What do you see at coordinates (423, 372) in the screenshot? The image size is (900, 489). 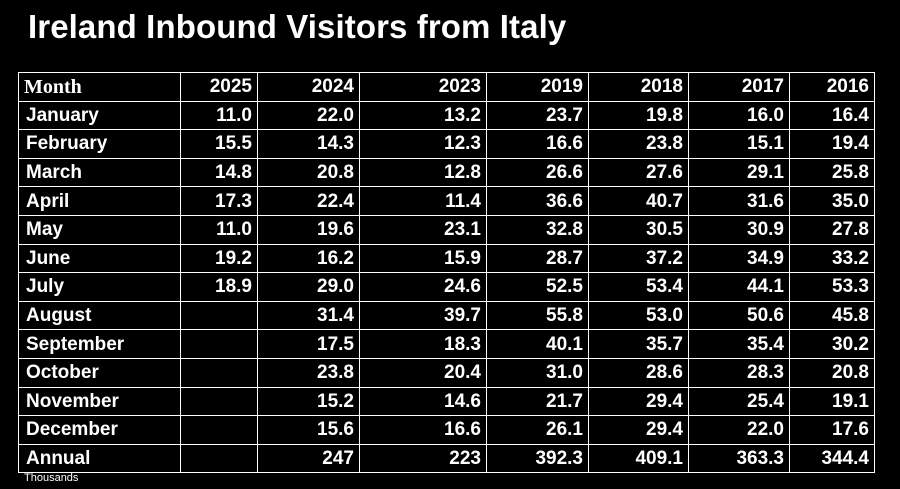 I see `table-cell: 20.4` at bounding box center [423, 372].